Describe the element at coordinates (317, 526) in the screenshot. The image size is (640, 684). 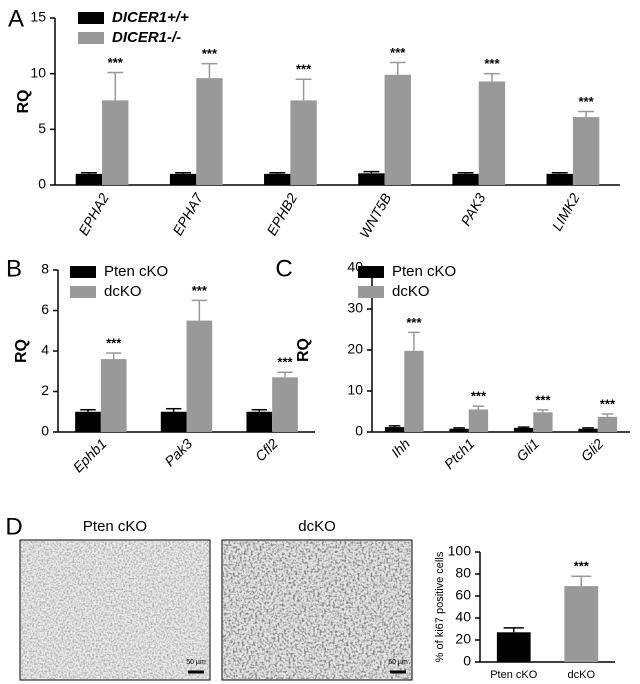
I see `image-title: dcKO` at that location.